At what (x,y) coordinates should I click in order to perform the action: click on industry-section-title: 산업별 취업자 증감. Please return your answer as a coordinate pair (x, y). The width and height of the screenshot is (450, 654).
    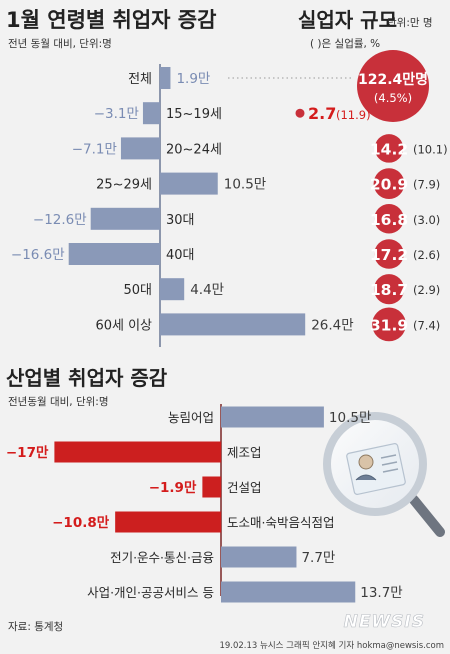
    Looking at the image, I should click on (87, 378).